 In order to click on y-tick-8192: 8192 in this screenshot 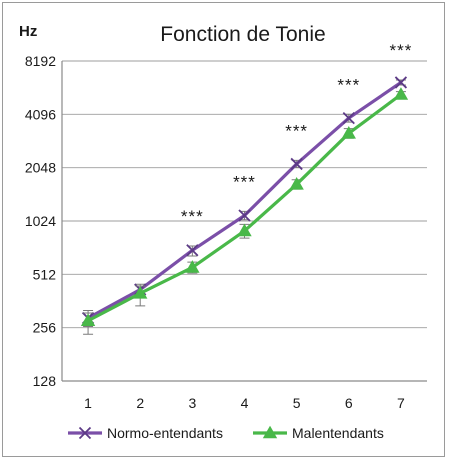, I will do `click(40, 61)`.